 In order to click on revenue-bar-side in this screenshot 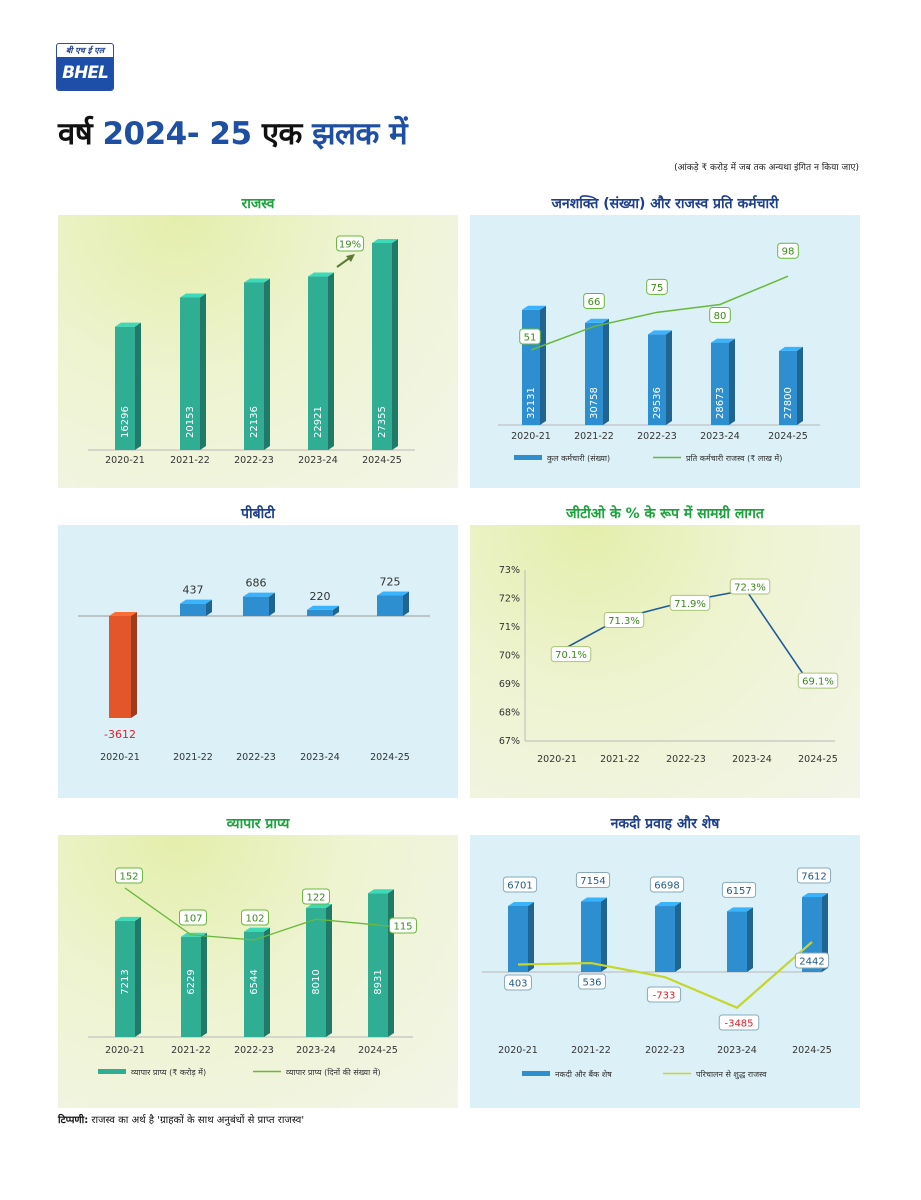, I will do `click(267, 364)`.